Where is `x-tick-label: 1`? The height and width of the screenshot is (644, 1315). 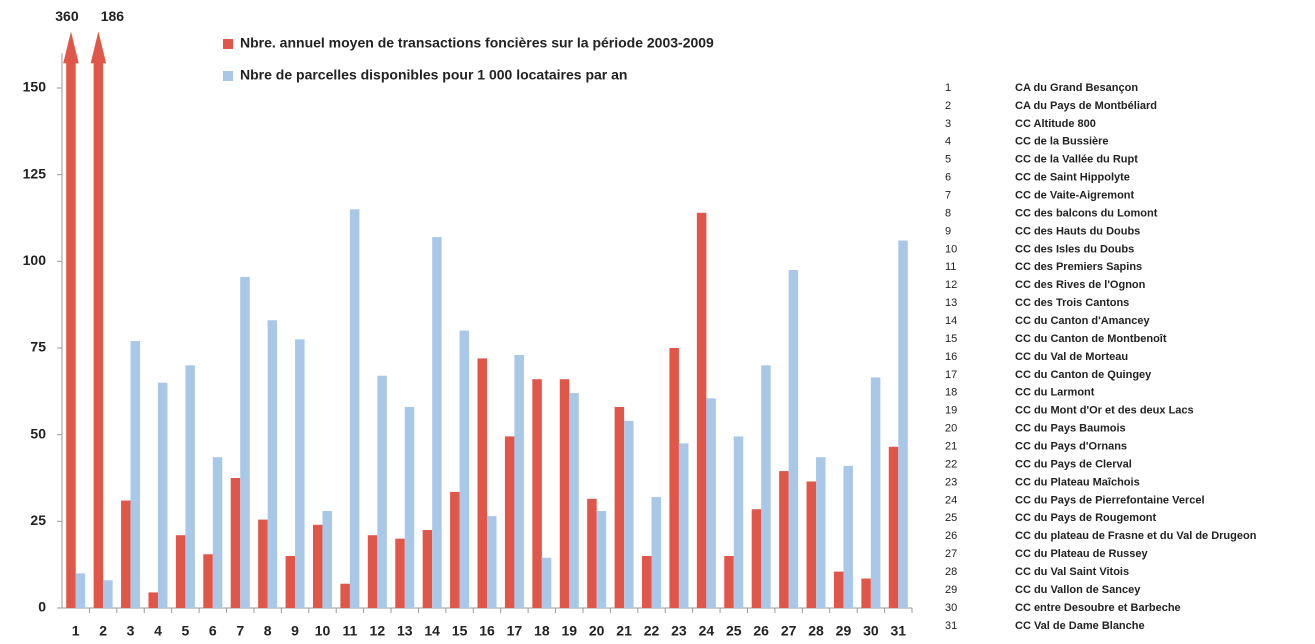
x-tick-label: 1 is located at coordinates (76, 631).